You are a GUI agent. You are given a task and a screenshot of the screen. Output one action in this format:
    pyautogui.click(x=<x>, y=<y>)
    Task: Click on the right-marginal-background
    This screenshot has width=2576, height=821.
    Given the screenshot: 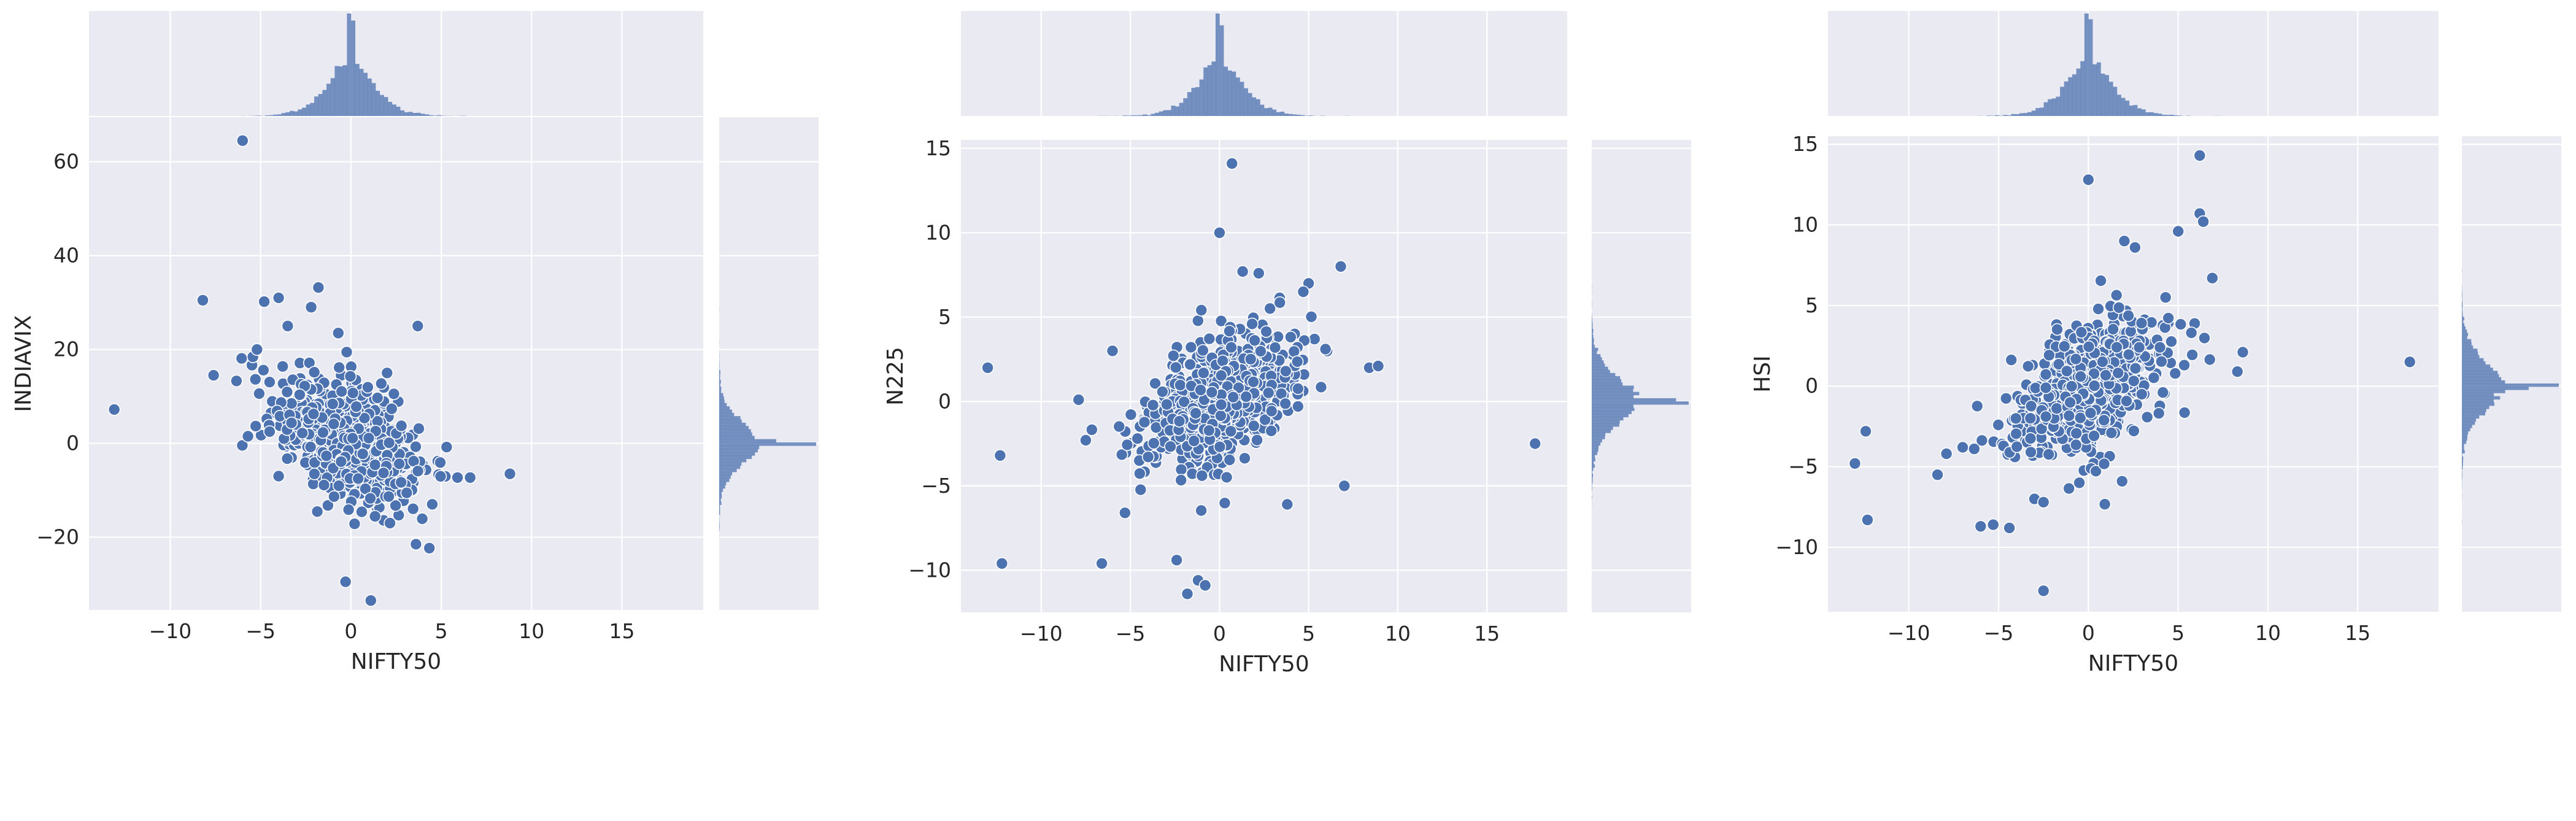 What is the action you would take?
    pyautogui.click(x=769, y=363)
    